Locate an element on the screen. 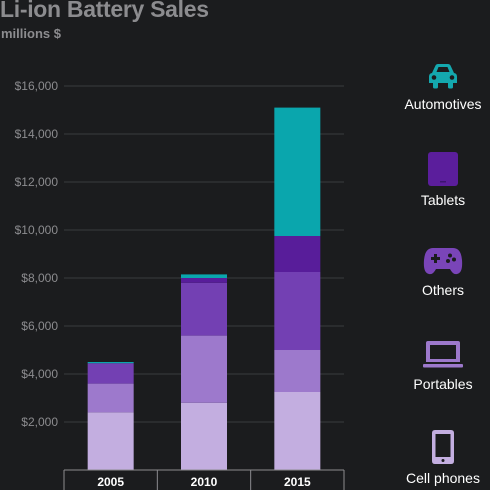 Image resolution: width=490 pixels, height=490 pixels. legend-item-automotives: Automotives is located at coordinates (439, 87).